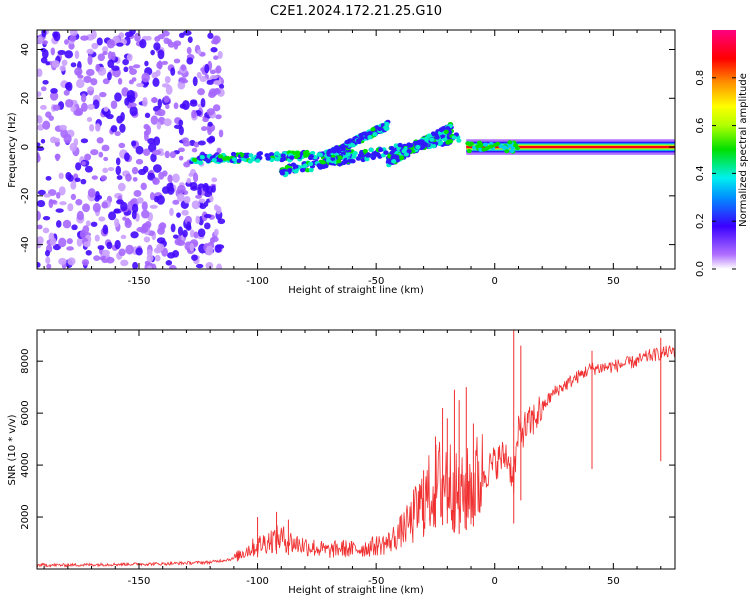  What do you see at coordinates (25, 464) in the screenshot?
I see `y2-tick-label: 4000` at bounding box center [25, 464].